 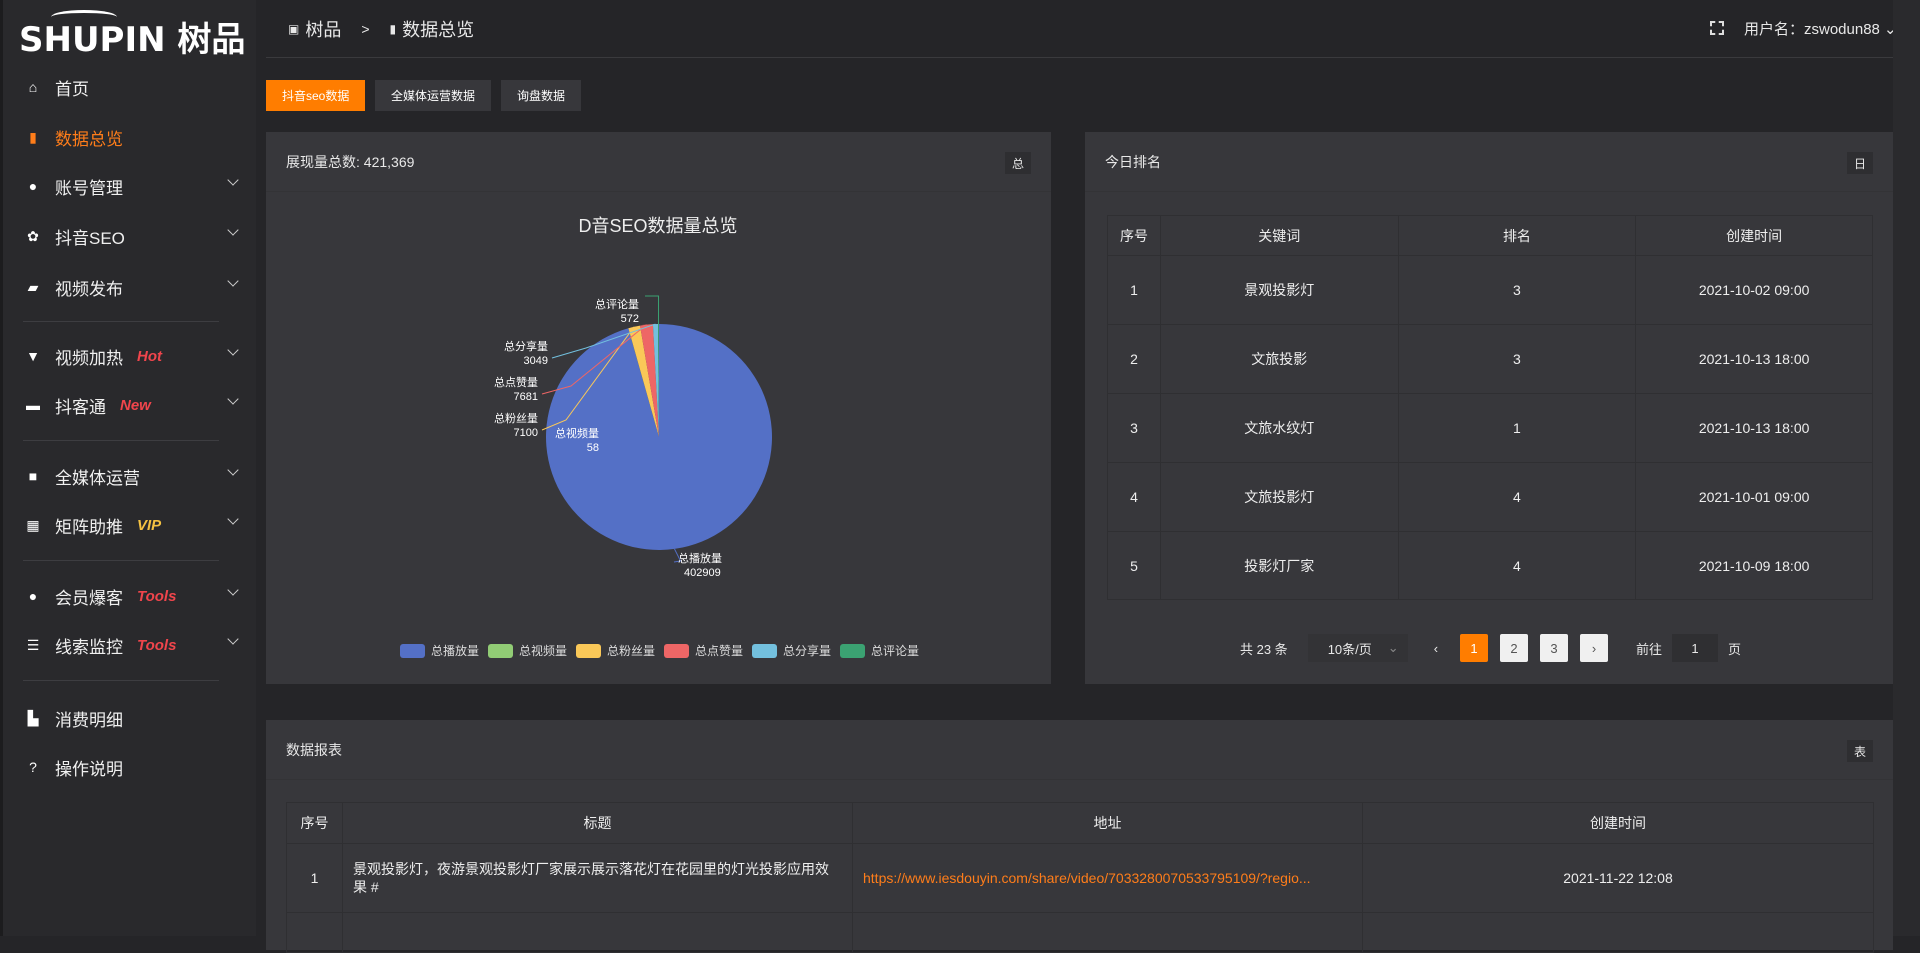 I want to click on label-line, so click(x=652, y=310).